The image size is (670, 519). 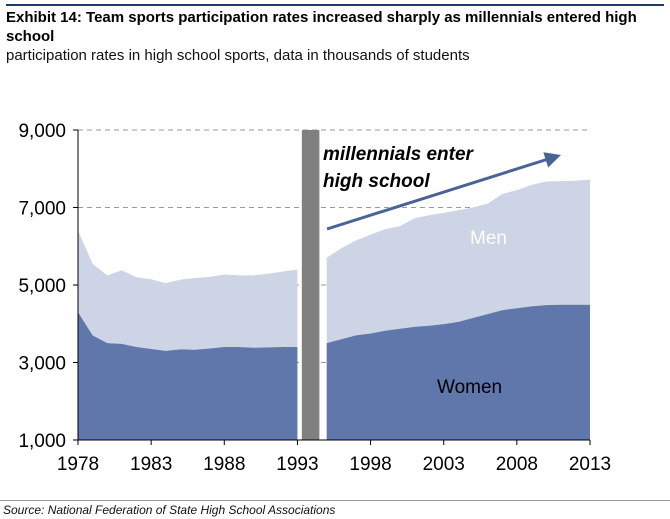 What do you see at coordinates (370, 464) in the screenshot?
I see `x-tick-label: 1998` at bounding box center [370, 464].